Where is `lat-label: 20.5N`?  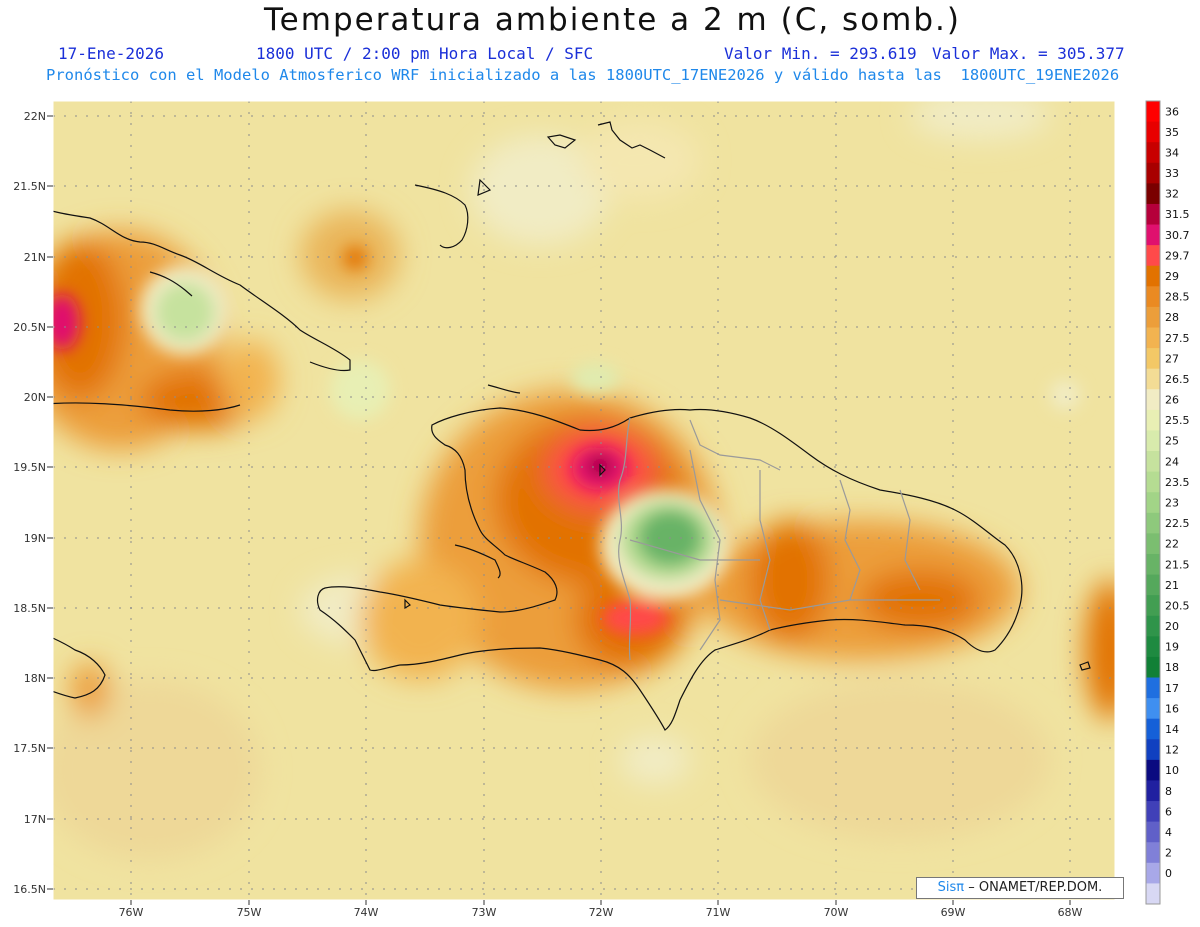
lat-label: 20.5N is located at coordinates (29, 327).